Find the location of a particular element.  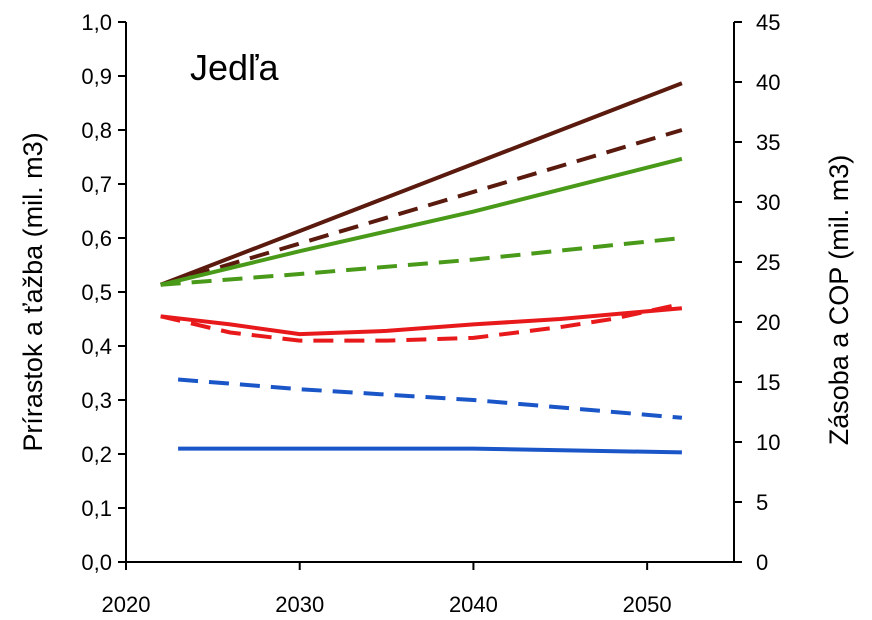

left-tick-label: 0,3 is located at coordinates (96, 400).